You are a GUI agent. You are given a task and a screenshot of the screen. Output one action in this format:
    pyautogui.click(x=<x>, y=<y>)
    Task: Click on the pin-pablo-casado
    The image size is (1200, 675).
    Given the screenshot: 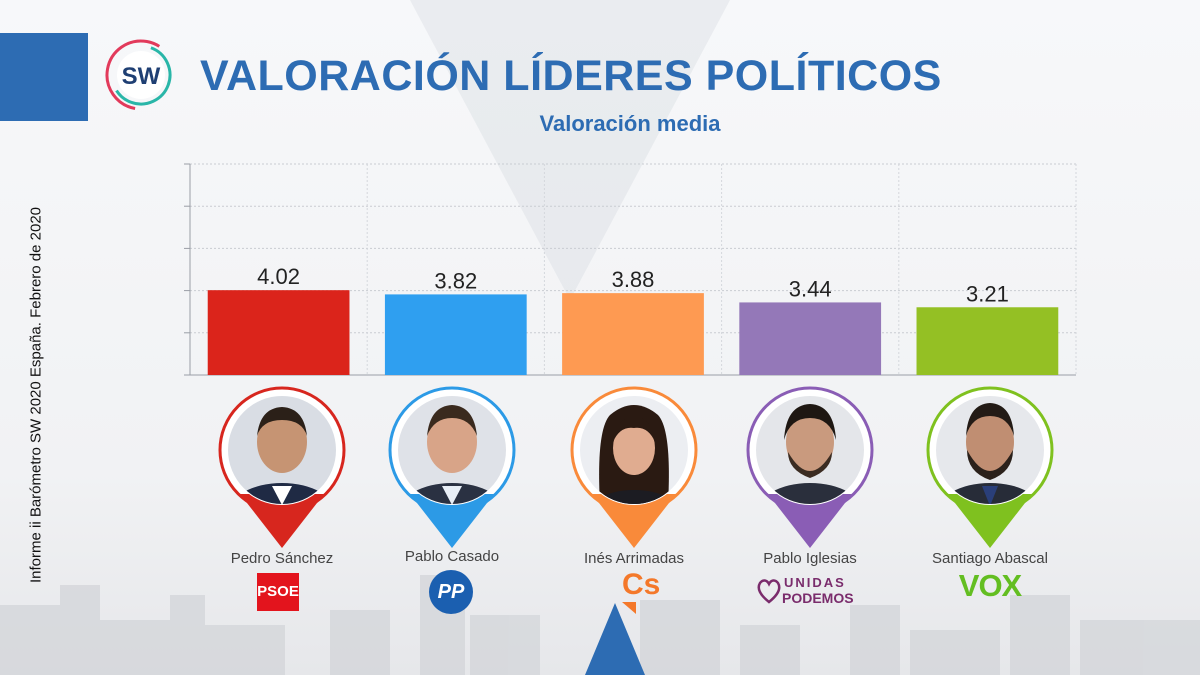 What is the action you would take?
    pyautogui.click(x=452, y=467)
    